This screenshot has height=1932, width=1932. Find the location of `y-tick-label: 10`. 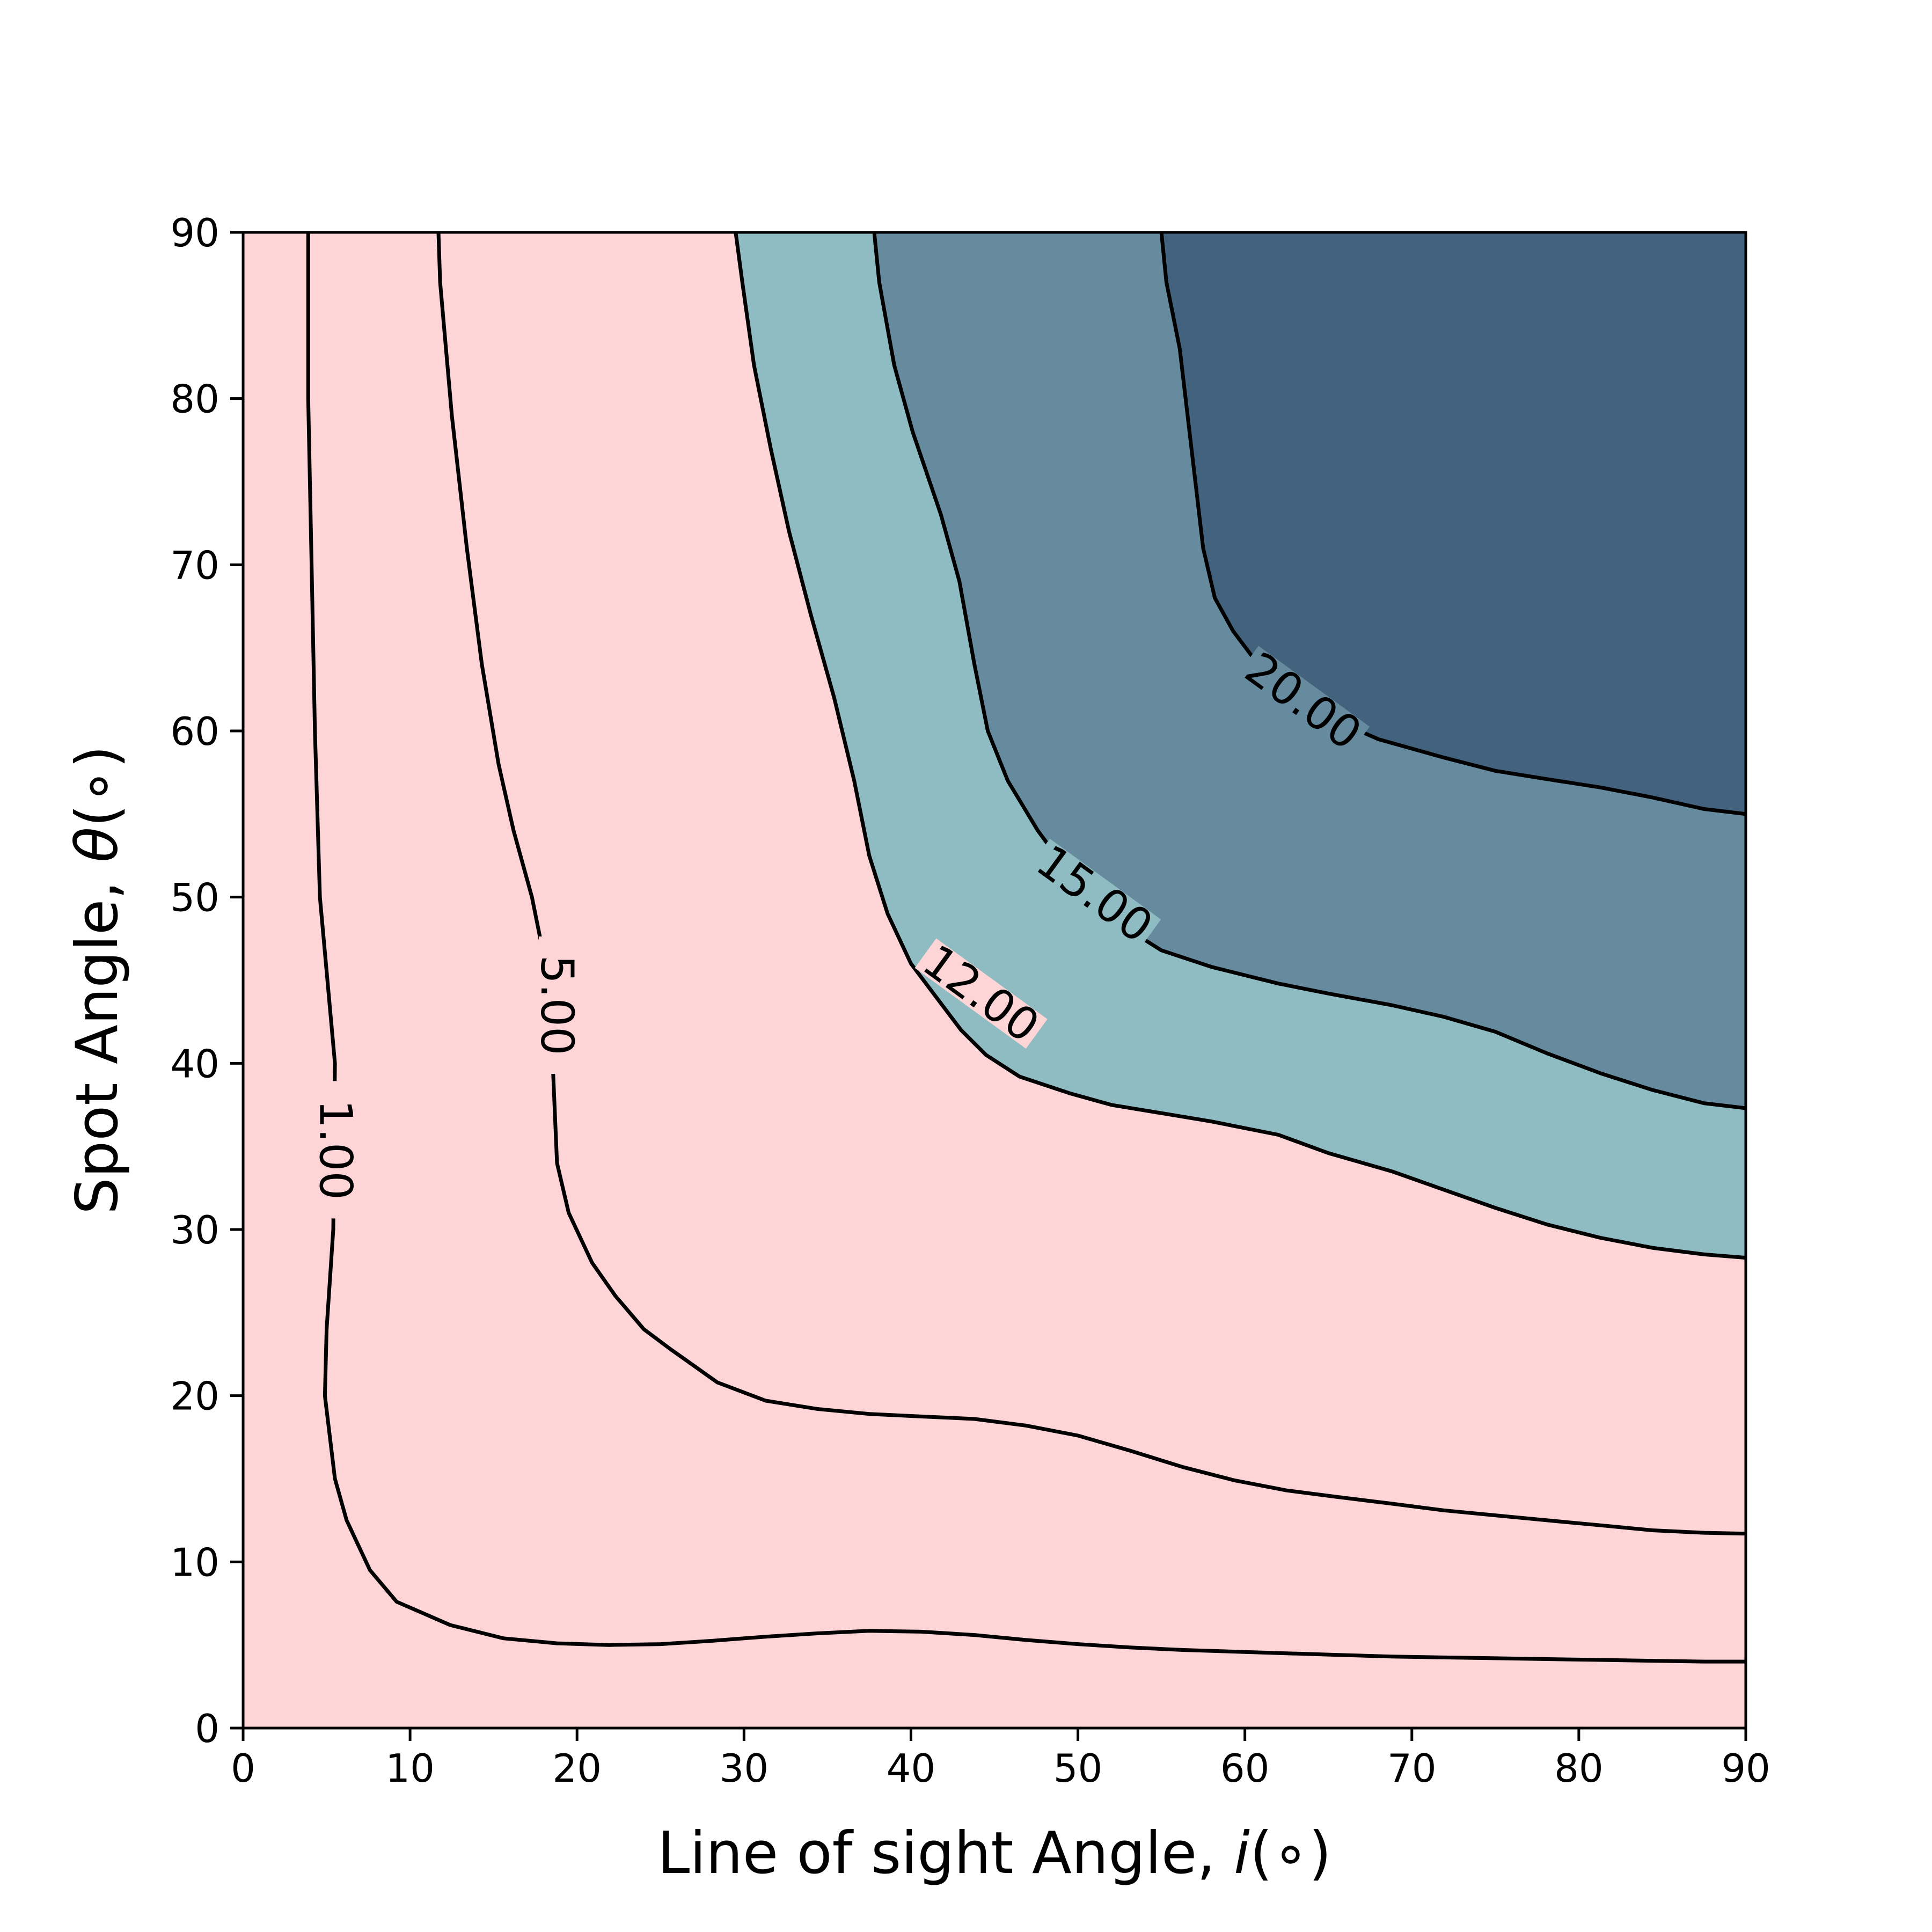

y-tick-label: 10 is located at coordinates (194, 1562).